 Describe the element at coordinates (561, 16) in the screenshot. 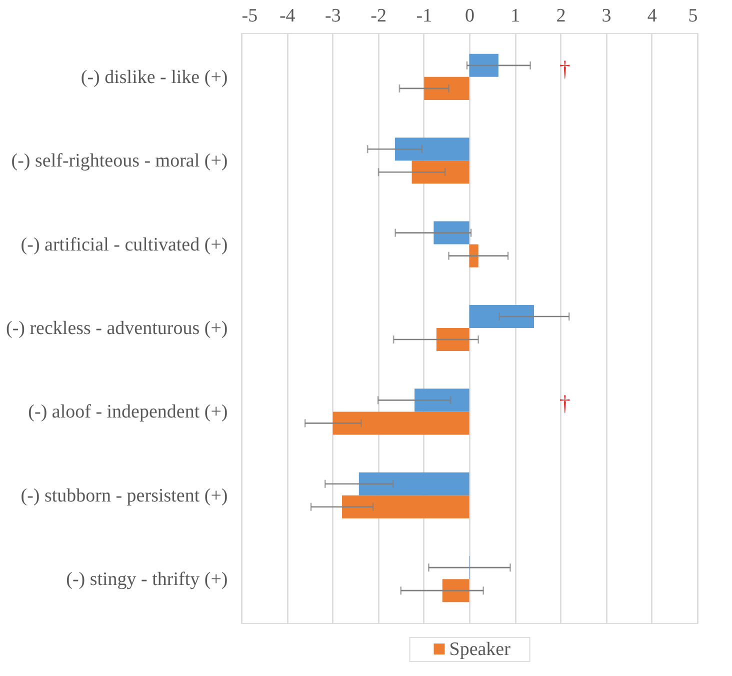

I see `x-tick-label: 2` at that location.